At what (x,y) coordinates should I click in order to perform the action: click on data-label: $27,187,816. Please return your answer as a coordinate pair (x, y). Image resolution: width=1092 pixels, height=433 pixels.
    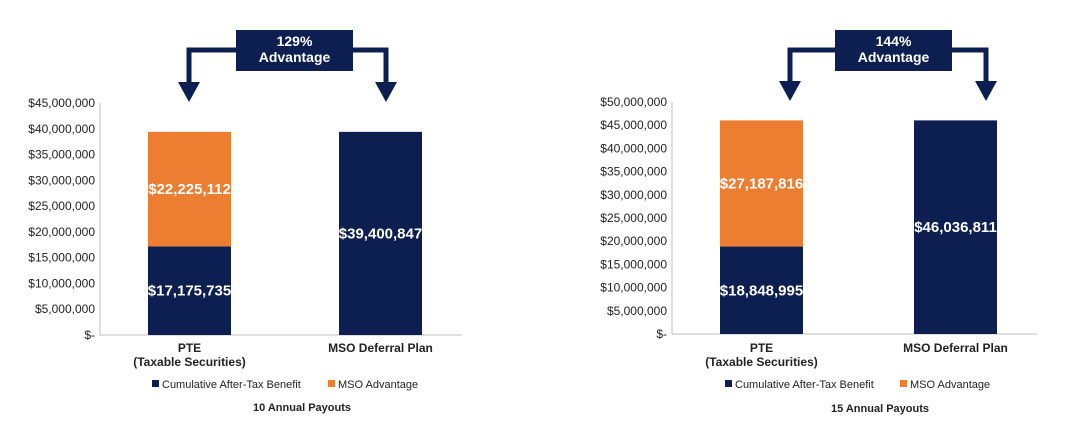
    Looking at the image, I should click on (761, 183).